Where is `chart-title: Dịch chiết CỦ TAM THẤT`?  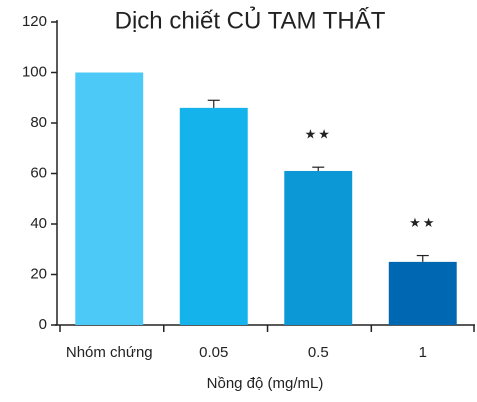
chart-title: Dịch chiết CỦ TAM THẤT is located at coordinates (250, 19).